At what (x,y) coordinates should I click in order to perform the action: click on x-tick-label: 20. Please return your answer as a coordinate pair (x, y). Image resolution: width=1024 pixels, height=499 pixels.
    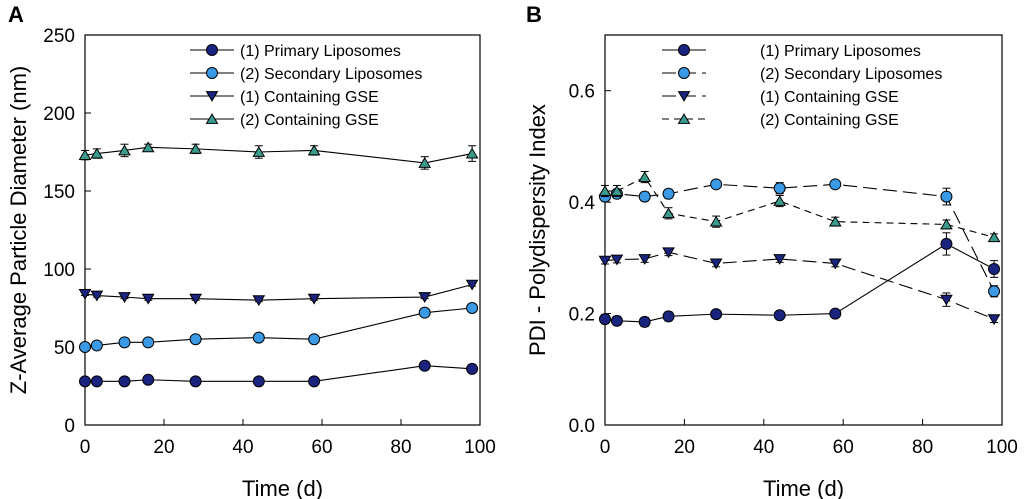
    Looking at the image, I should click on (684, 447).